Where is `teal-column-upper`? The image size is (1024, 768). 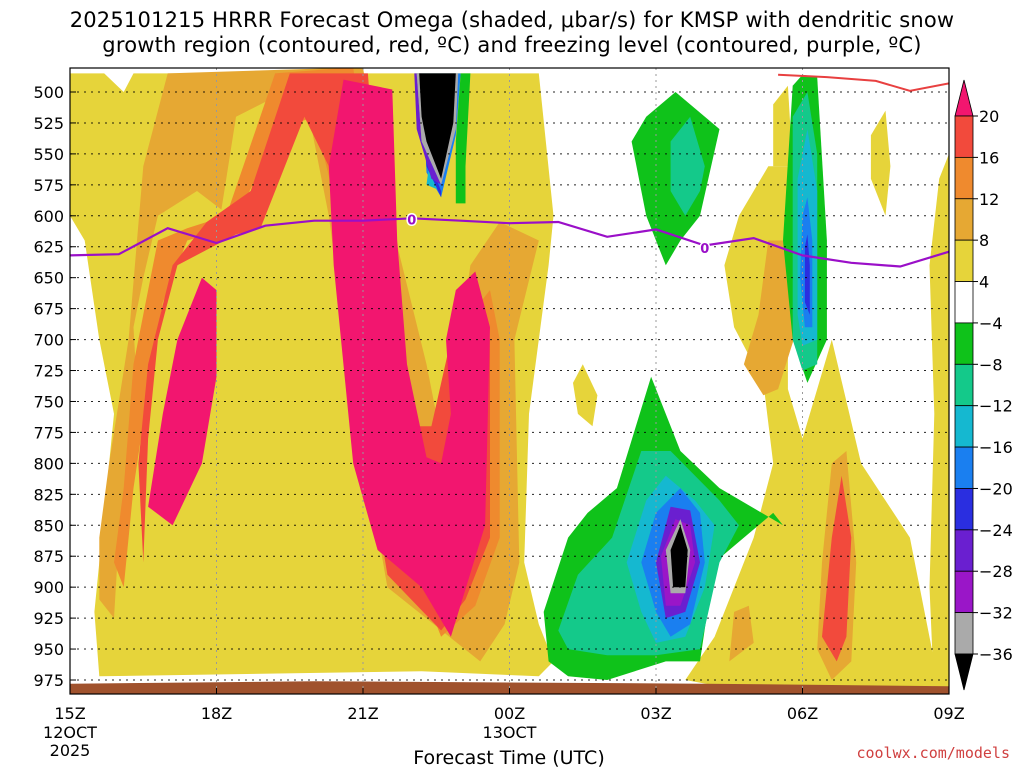
teal-column-upper is located at coordinates (687, 166).